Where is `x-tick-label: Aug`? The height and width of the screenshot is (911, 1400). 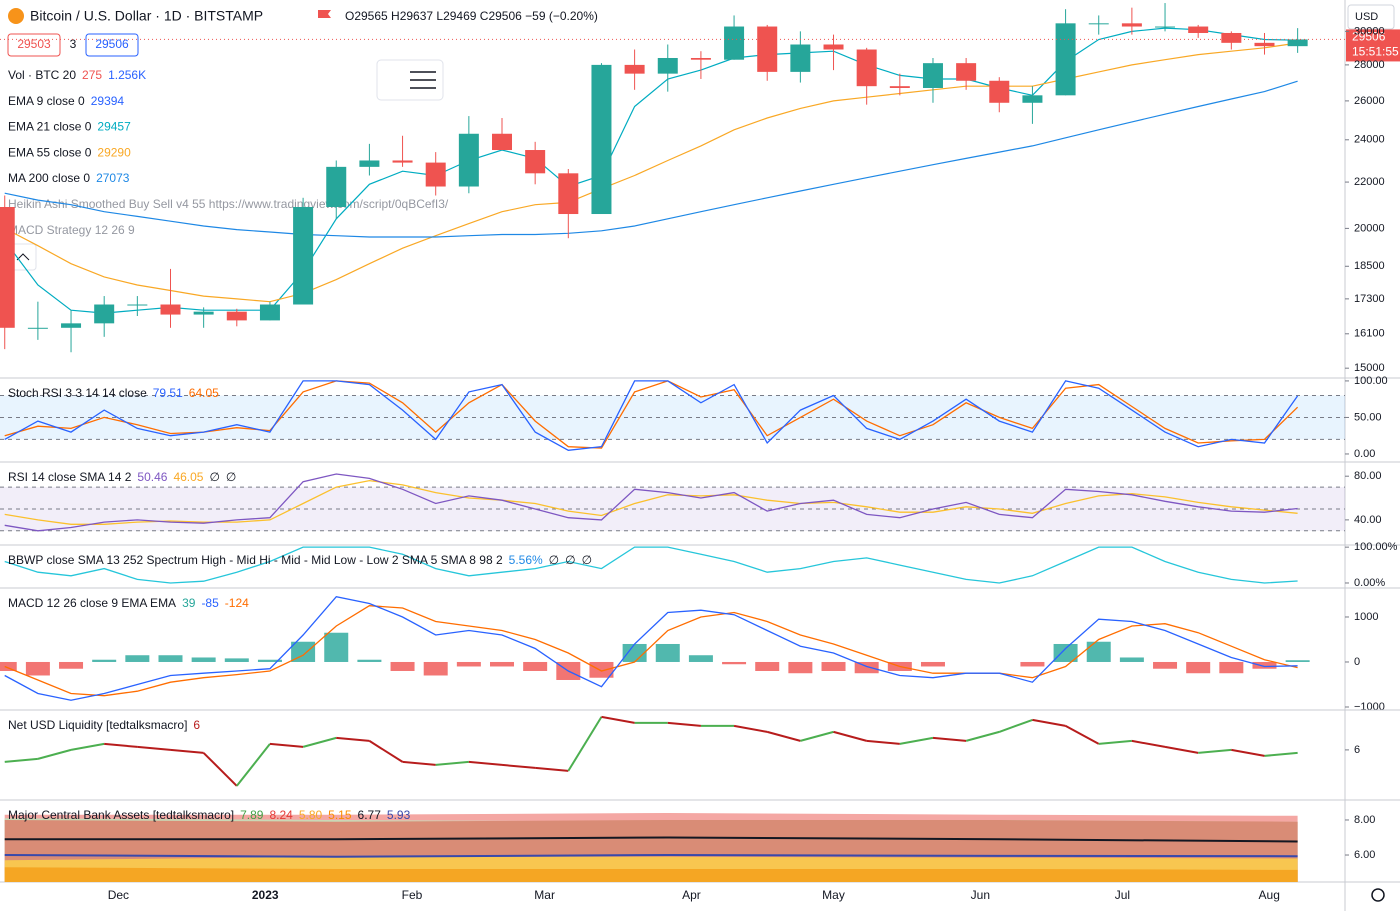 x-tick-label: Aug is located at coordinates (1269, 895).